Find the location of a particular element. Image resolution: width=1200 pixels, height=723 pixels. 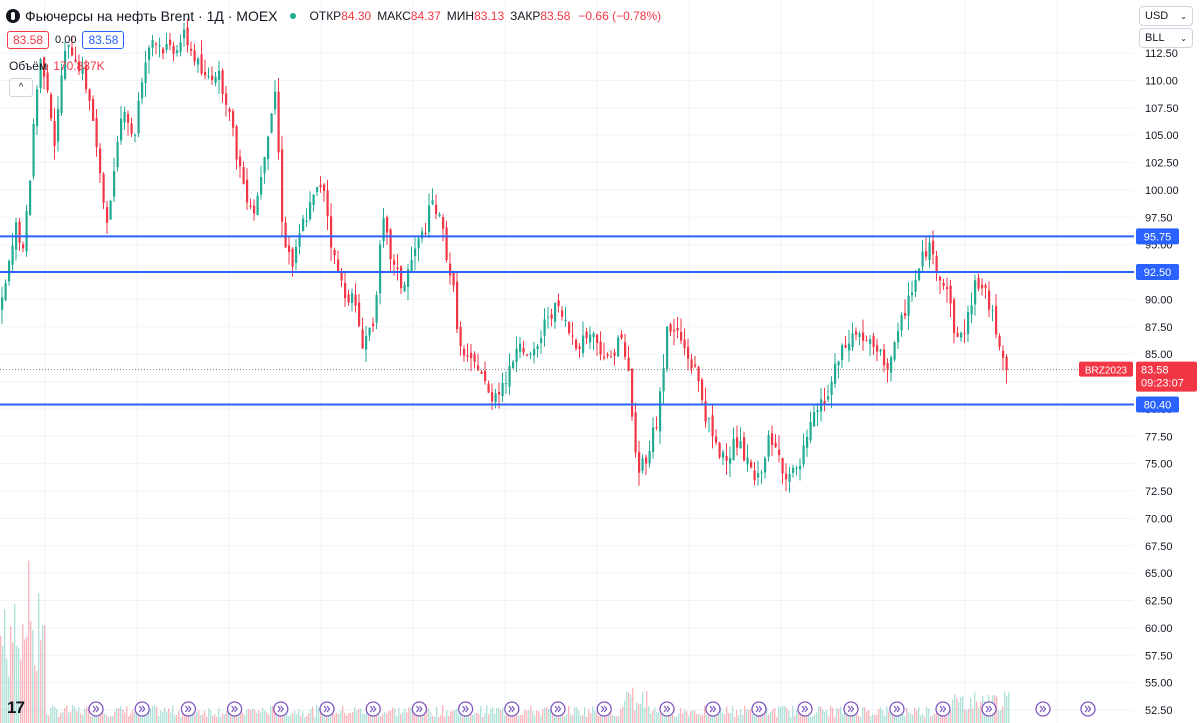

collapse-legend-button: ^ is located at coordinates (21, 87).